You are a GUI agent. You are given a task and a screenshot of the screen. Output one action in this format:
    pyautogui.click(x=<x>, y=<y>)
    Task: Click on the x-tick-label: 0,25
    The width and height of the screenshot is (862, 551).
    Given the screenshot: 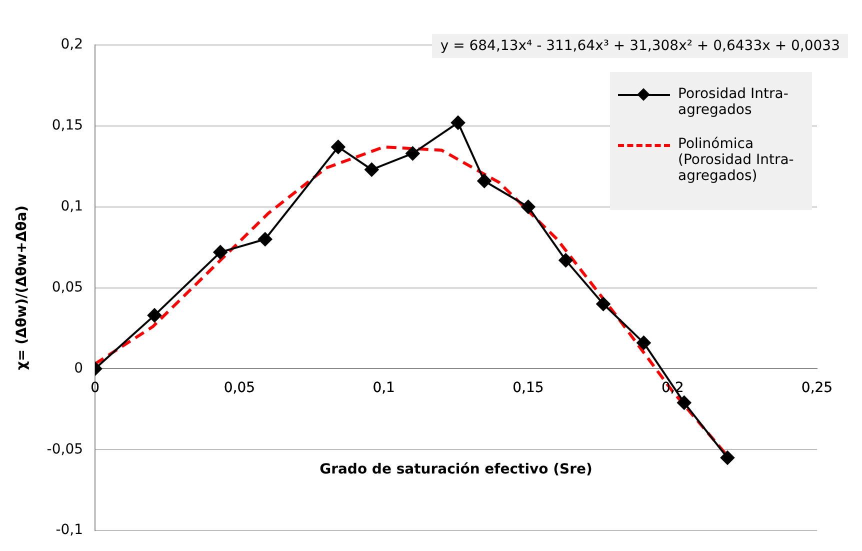 What is the action you would take?
    pyautogui.click(x=817, y=388)
    